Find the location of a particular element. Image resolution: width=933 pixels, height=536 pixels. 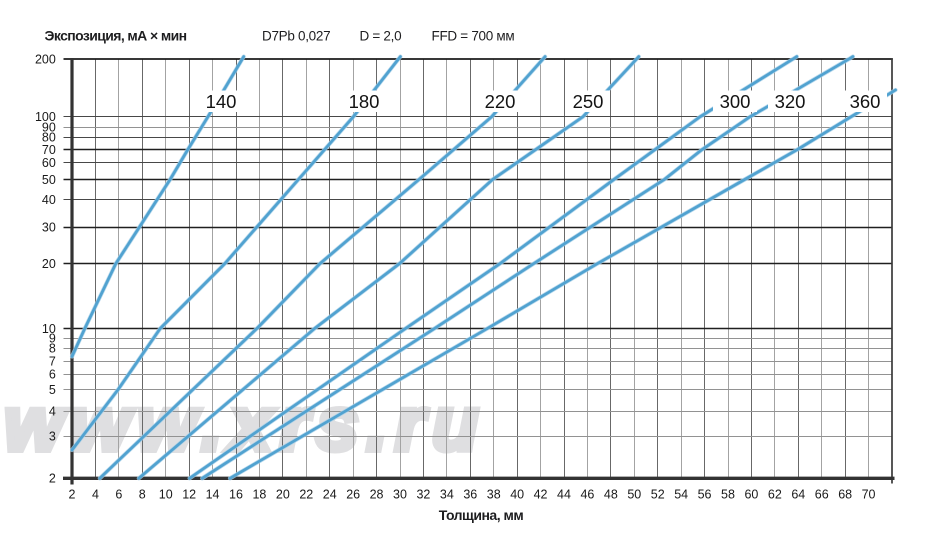

svg-text: 250 is located at coordinates (588, 101).